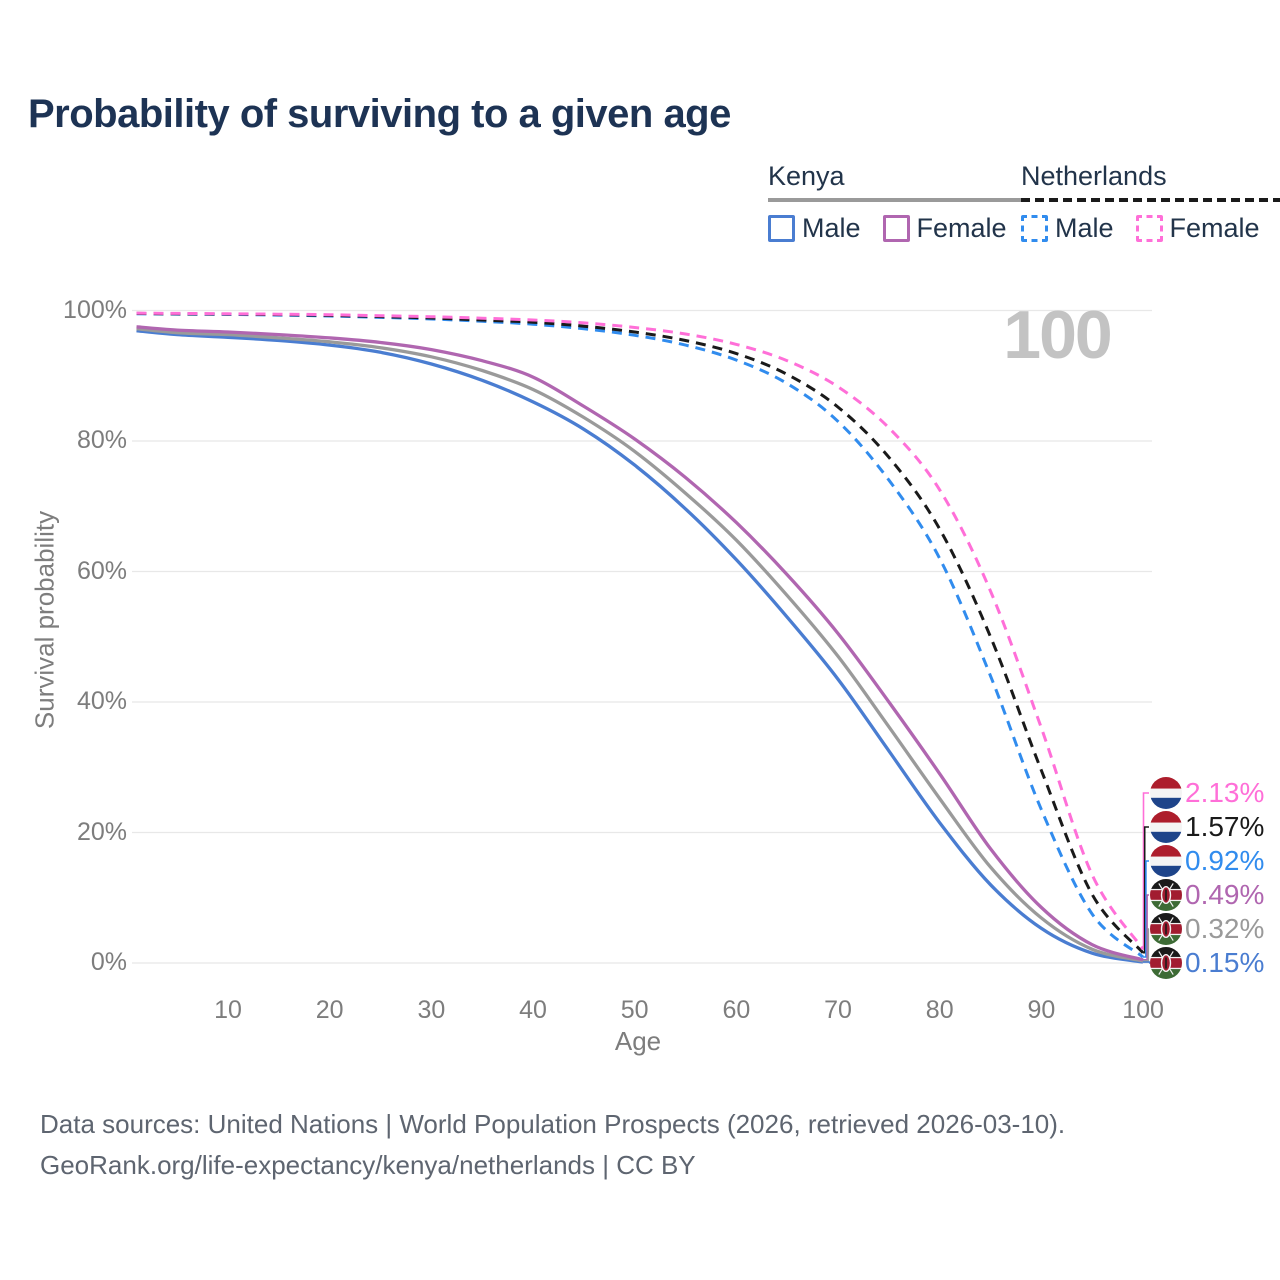 The image size is (1280, 1280). I want to click on series-end-label: 0.49%, so click(1225, 894).